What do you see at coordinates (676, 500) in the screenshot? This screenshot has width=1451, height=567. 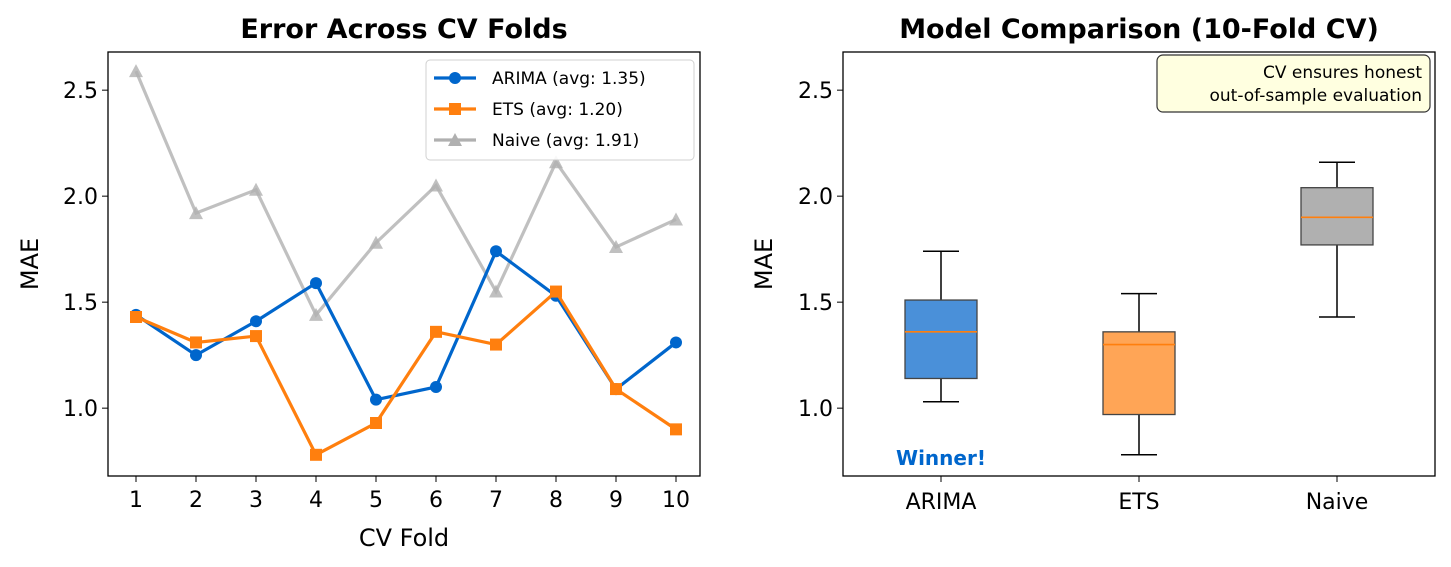 I see `x-tick-label: 10` at bounding box center [676, 500].